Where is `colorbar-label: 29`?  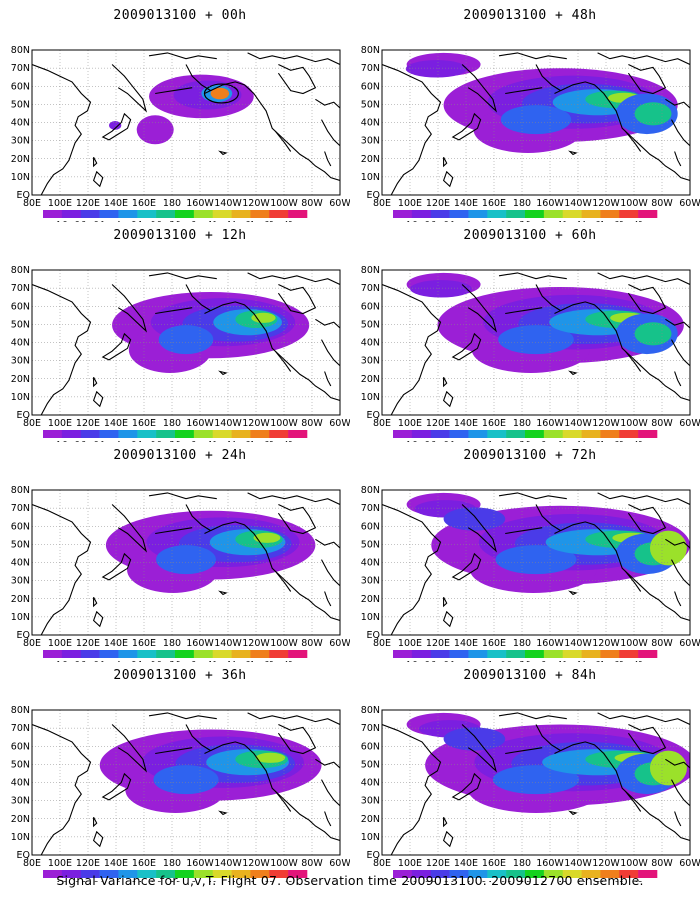
colorbar-label: 29 is located at coordinates (269, 221).